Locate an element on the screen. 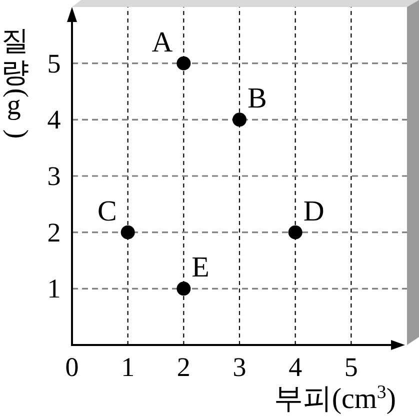  x-label: 부피(cm$^{3}$) is located at coordinates (335, 398).